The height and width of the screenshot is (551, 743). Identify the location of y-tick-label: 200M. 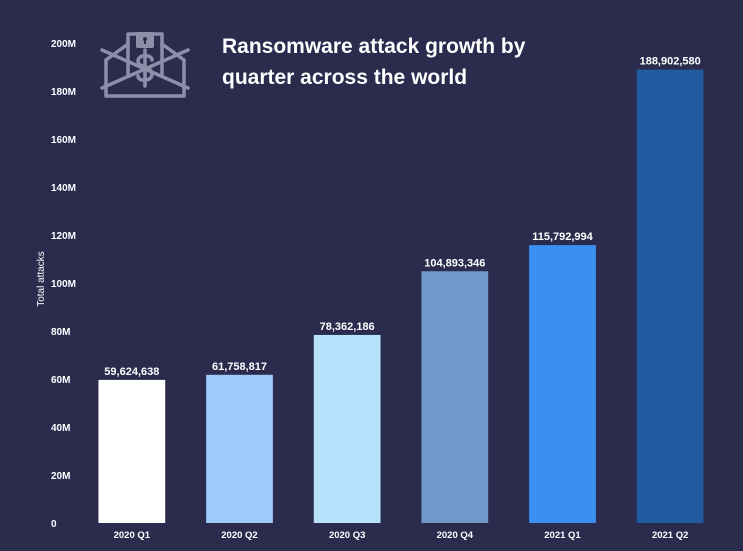
(63, 44).